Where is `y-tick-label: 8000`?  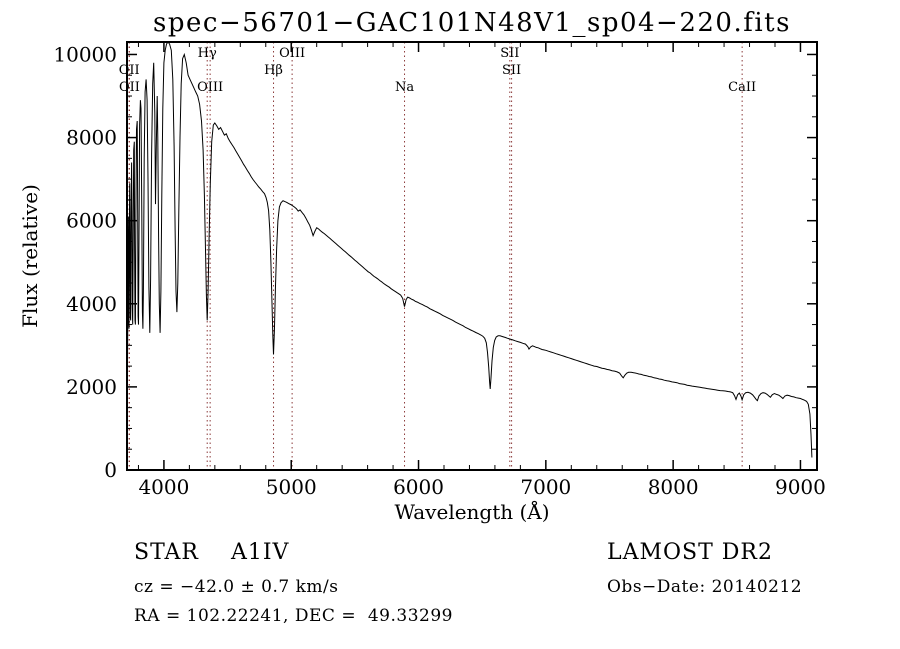 y-tick-label: 8000 is located at coordinates (91, 138).